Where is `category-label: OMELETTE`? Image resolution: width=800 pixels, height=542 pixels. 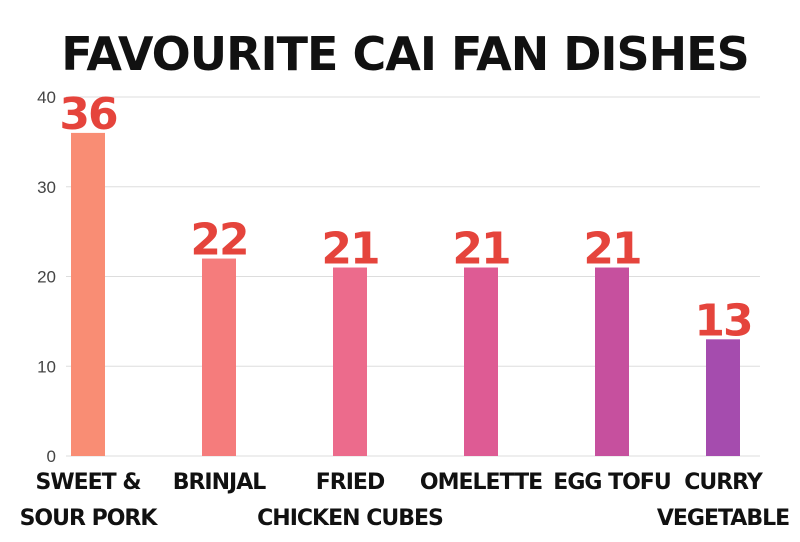 category-label: OMELETTE is located at coordinates (481, 482).